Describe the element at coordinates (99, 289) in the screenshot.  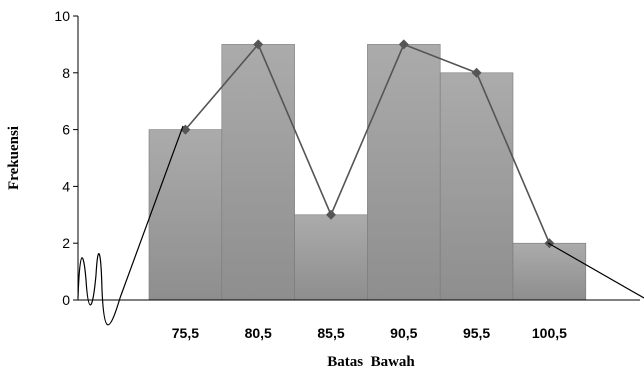
I see `axis-break-squiggle` at that location.